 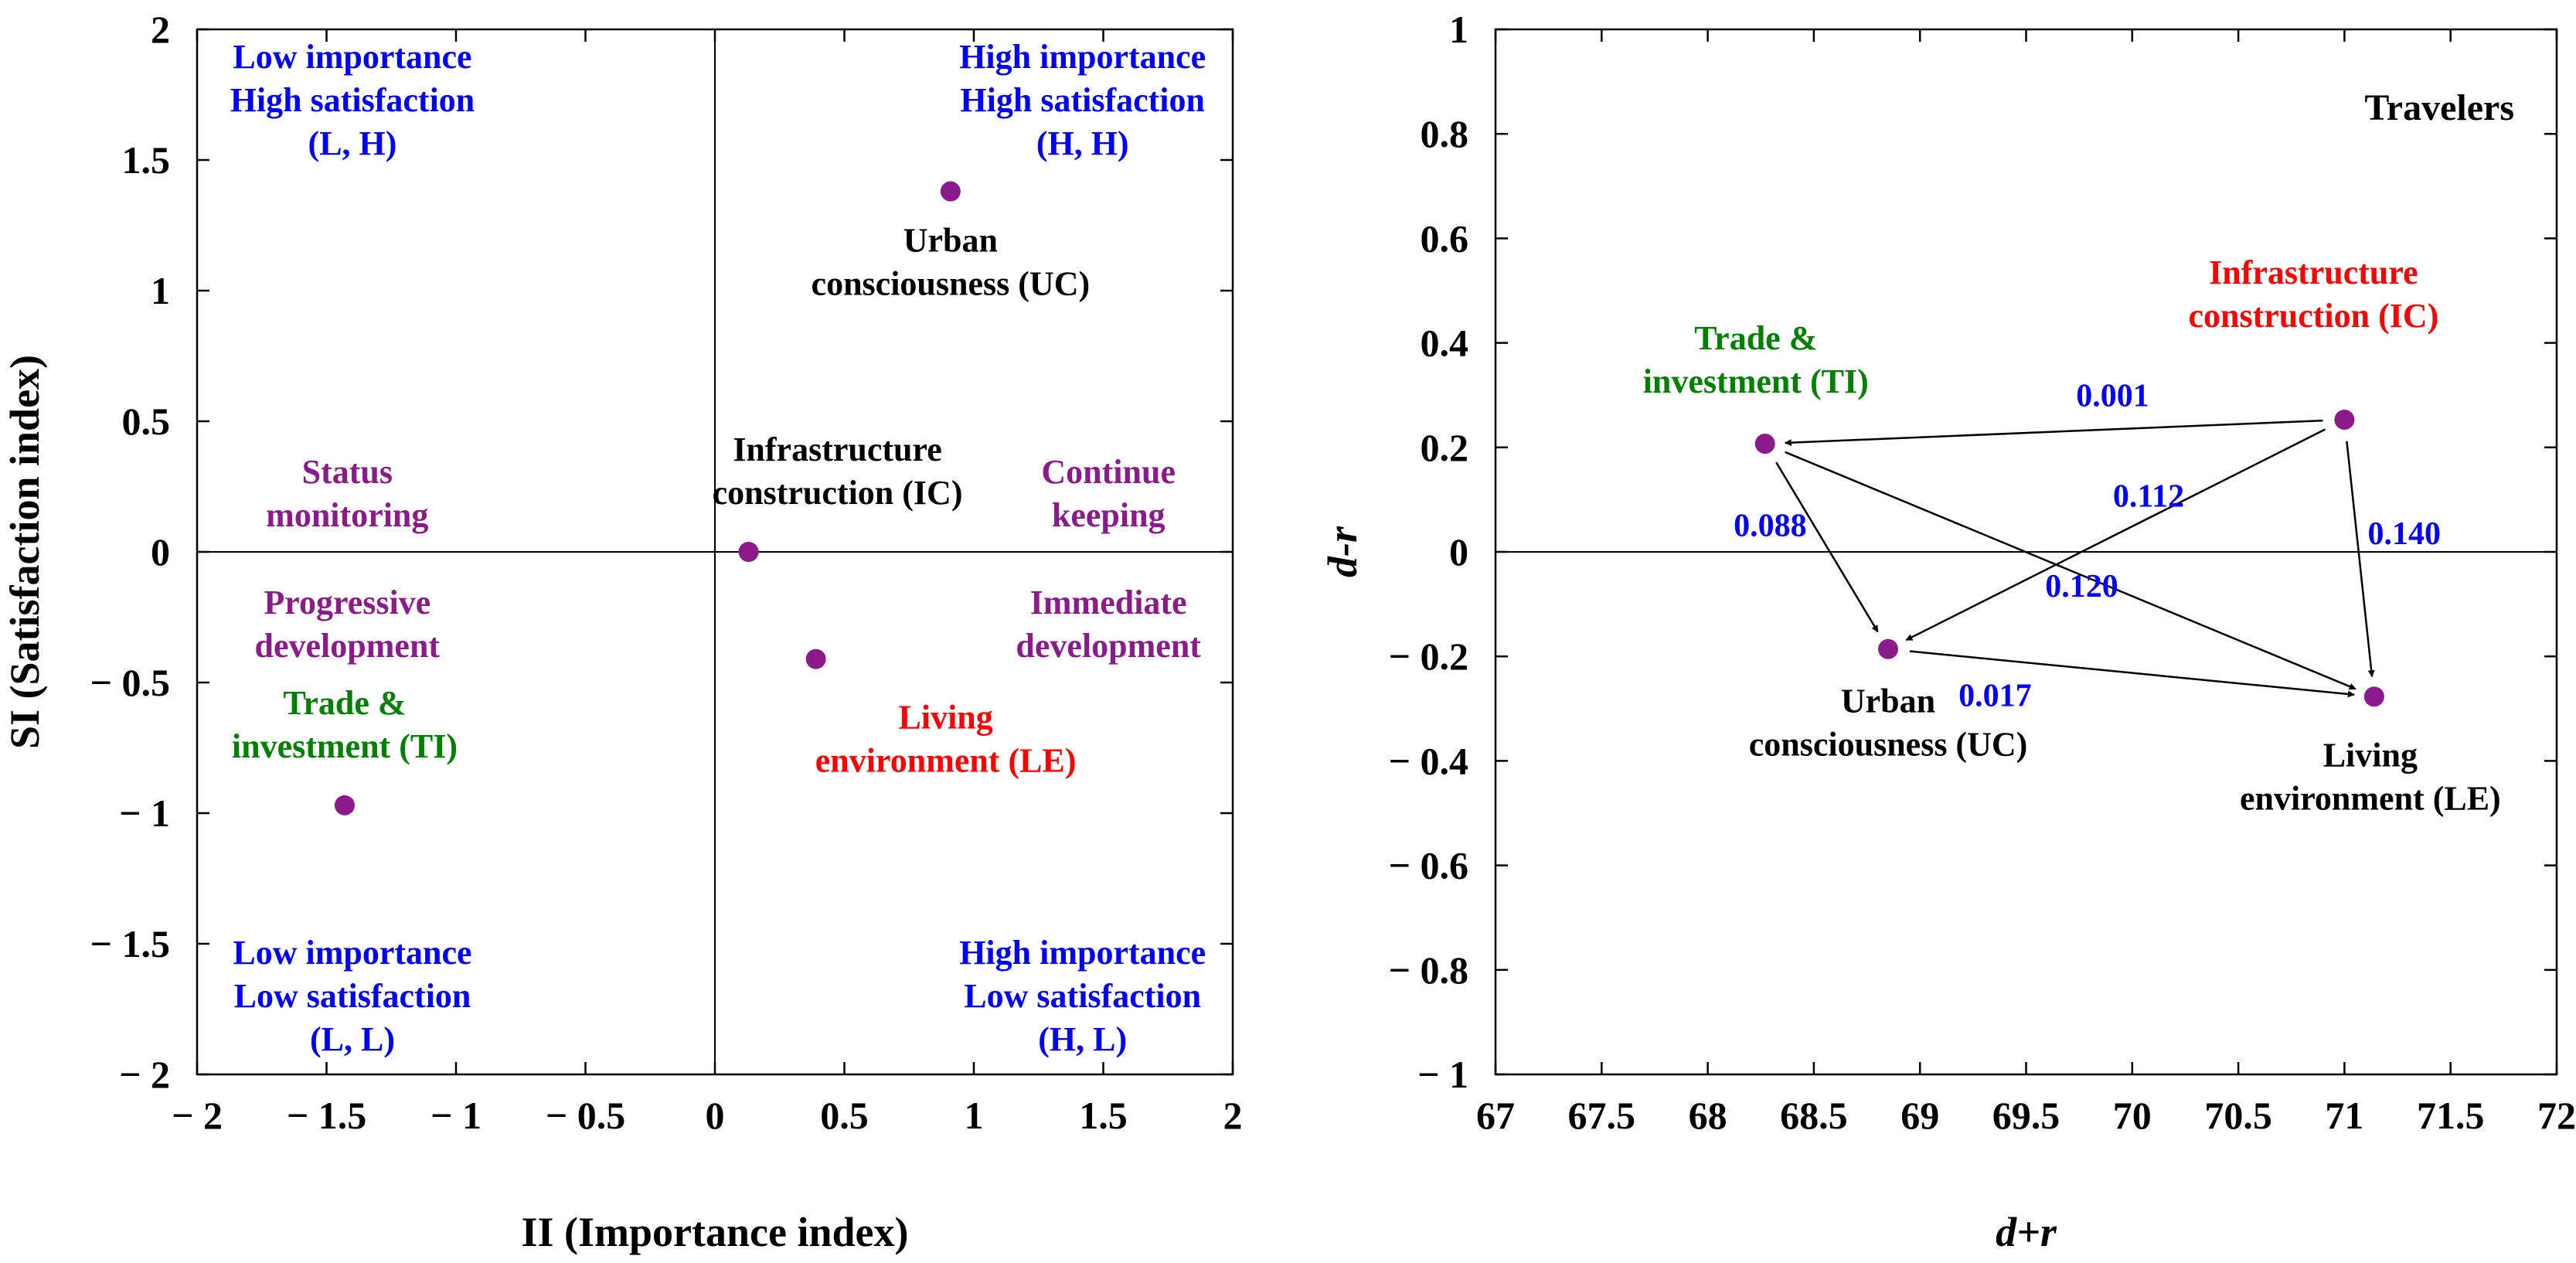 What do you see at coordinates (2451, 1115) in the screenshot?
I see `x-tick-label: 71.5` at bounding box center [2451, 1115].